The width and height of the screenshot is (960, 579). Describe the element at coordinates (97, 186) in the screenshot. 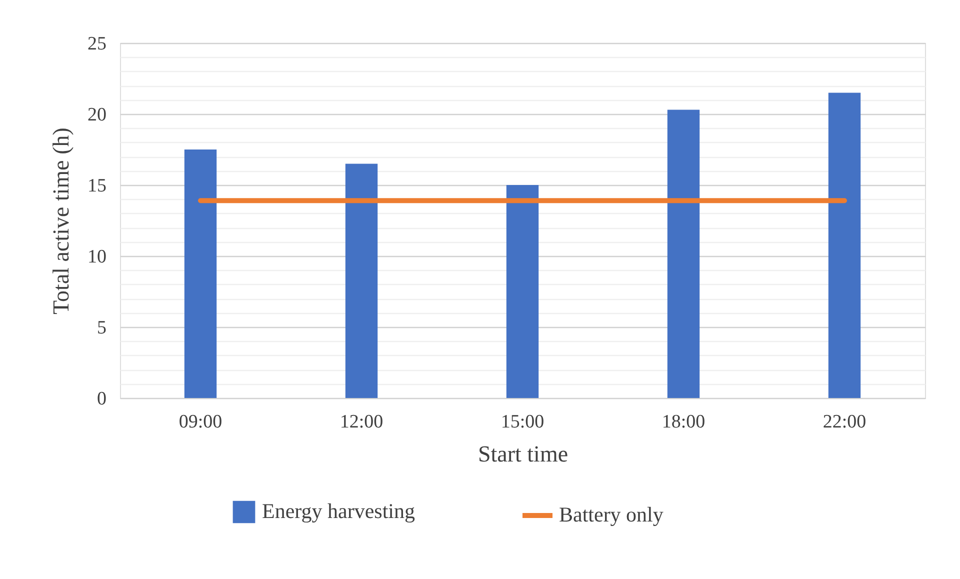

I see `y-tick-label: 15` at that location.